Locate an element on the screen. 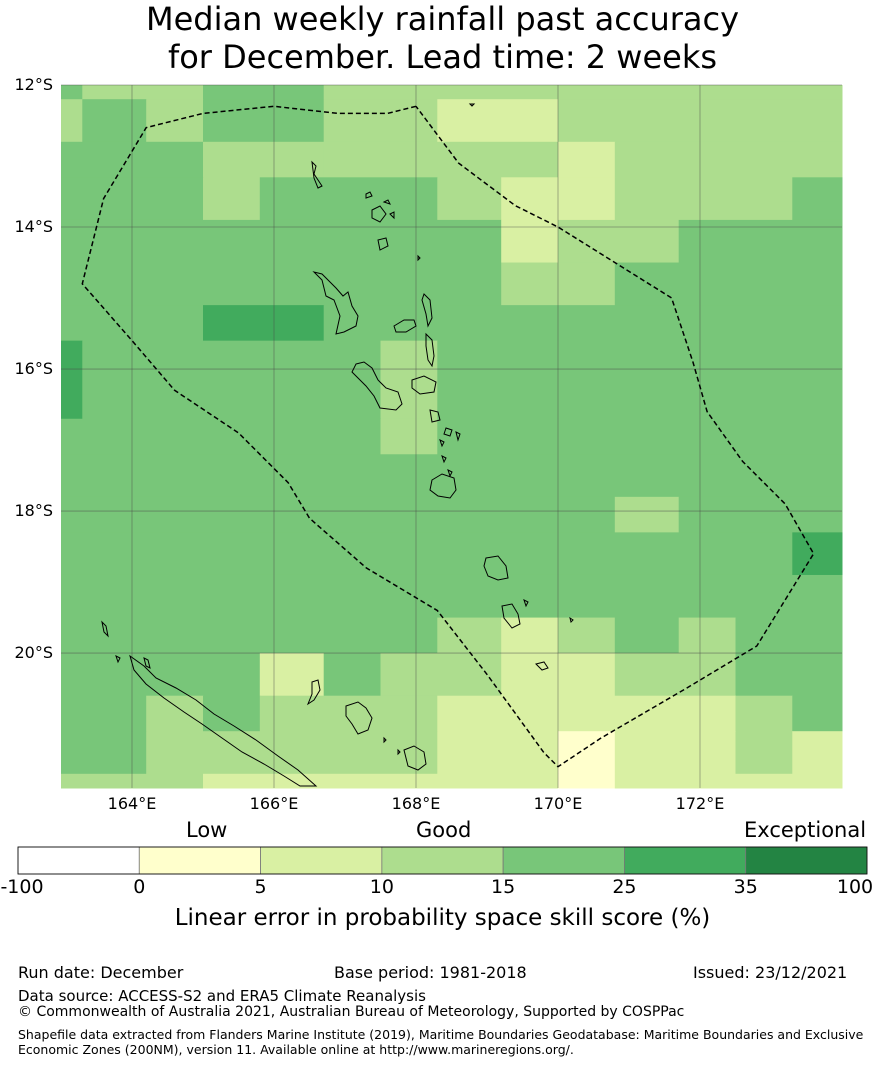 This screenshot has width=885, height=1065. longitude-tick-label: 170°E is located at coordinates (558, 803).